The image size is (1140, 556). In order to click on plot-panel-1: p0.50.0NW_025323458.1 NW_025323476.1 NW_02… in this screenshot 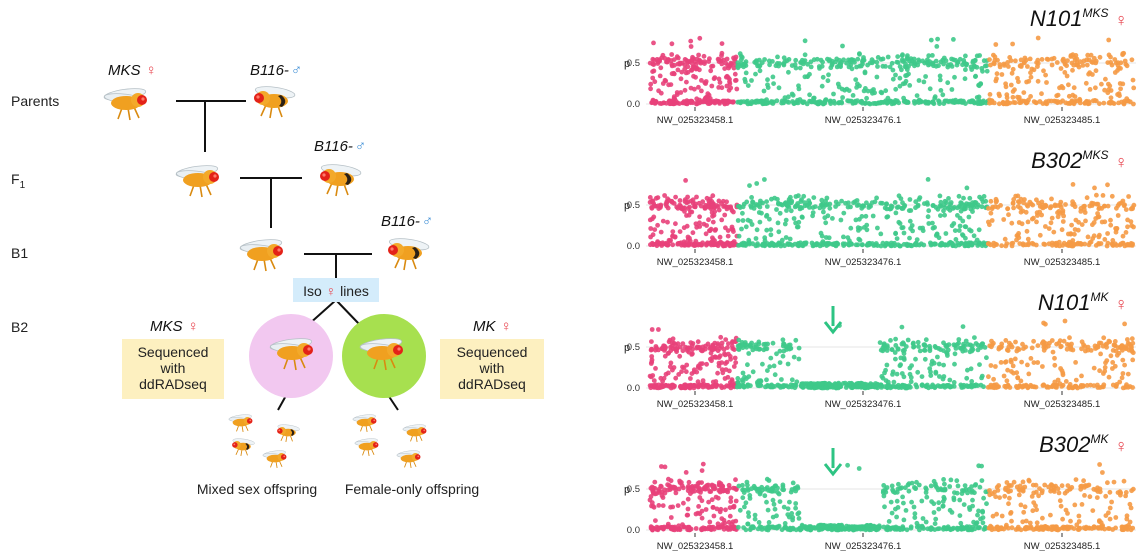, I will do `click(880, 66)`.